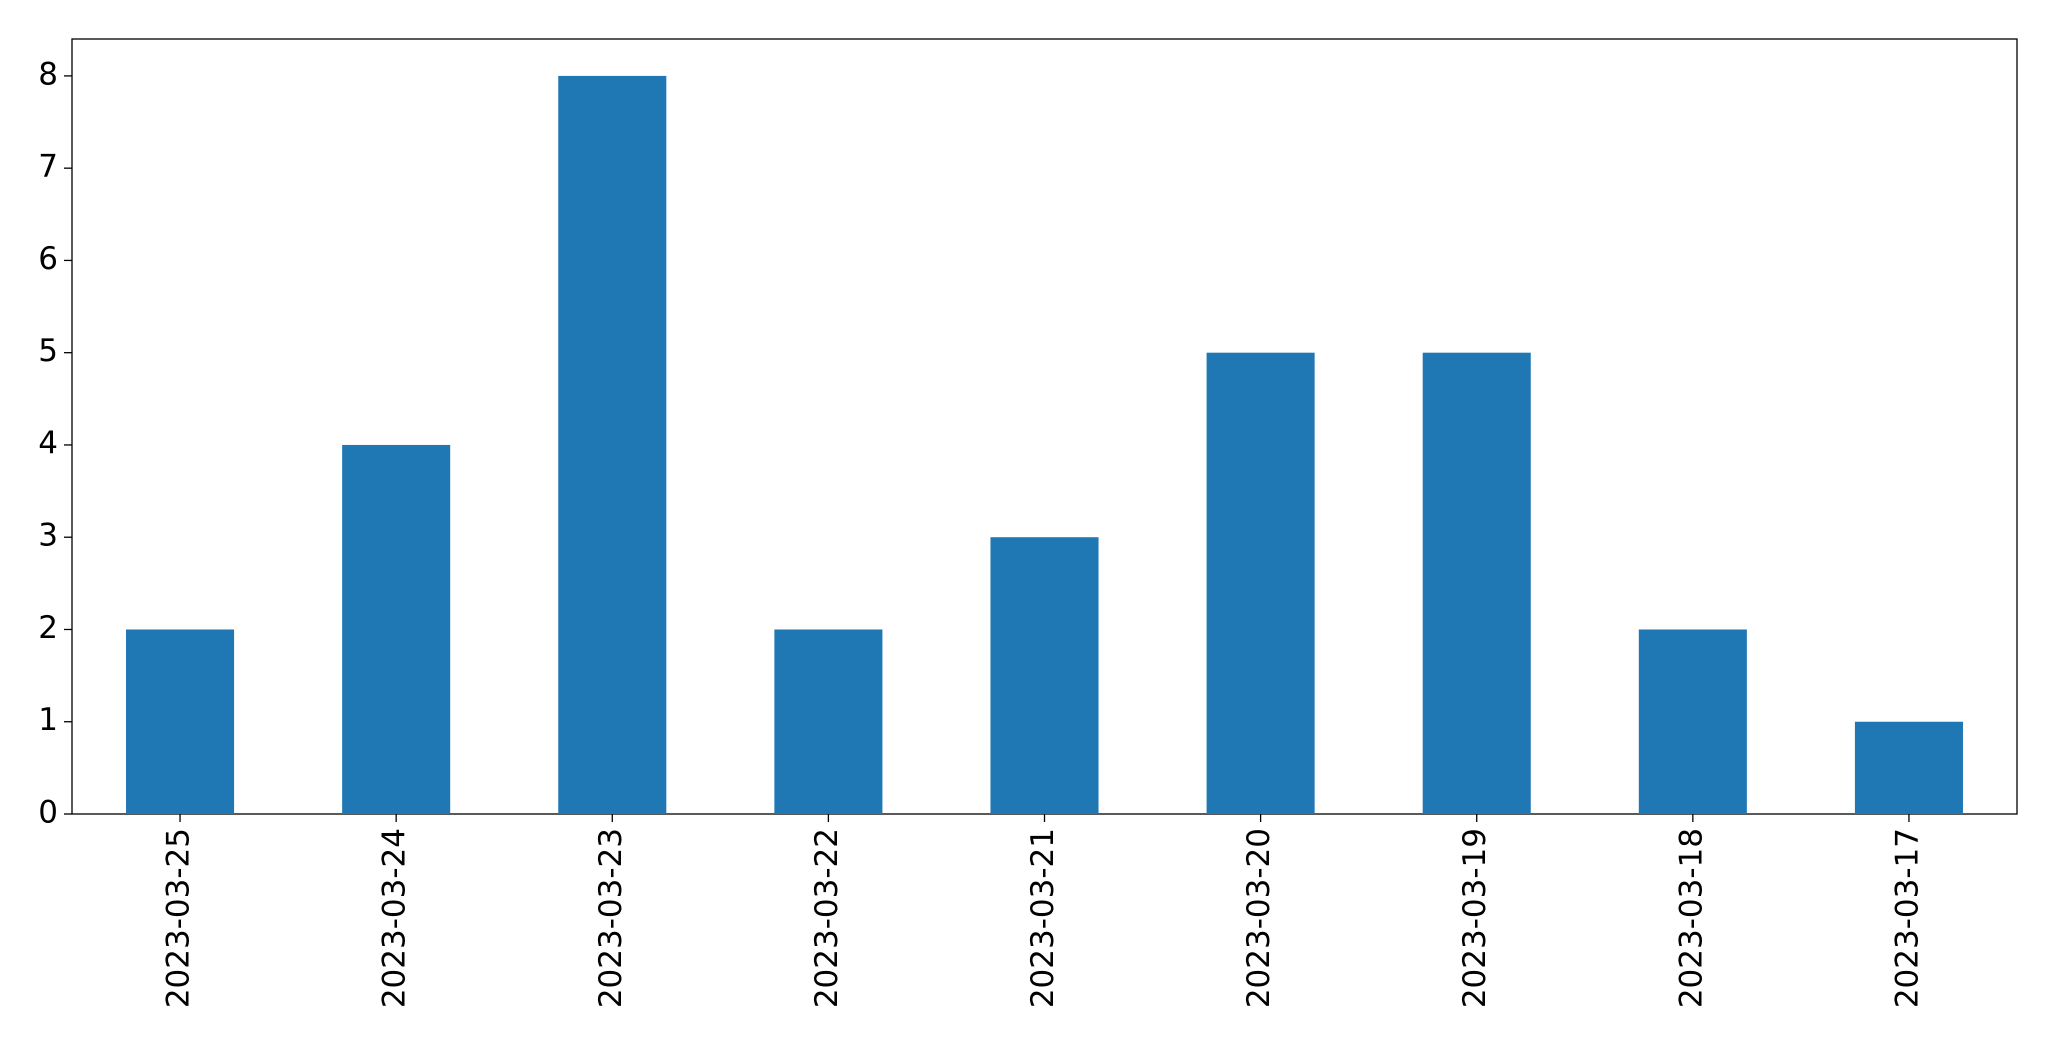 The image size is (2049, 1061). Describe the element at coordinates (48, 536) in the screenshot. I see `y-tick-label: 3` at that location.